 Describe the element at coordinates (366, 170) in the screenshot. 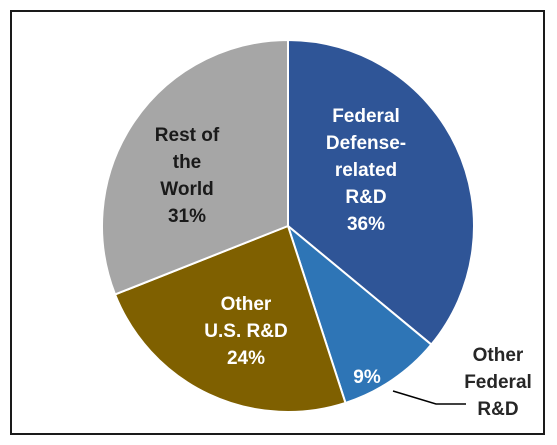

I see `slice-0-name-label: related` at that location.